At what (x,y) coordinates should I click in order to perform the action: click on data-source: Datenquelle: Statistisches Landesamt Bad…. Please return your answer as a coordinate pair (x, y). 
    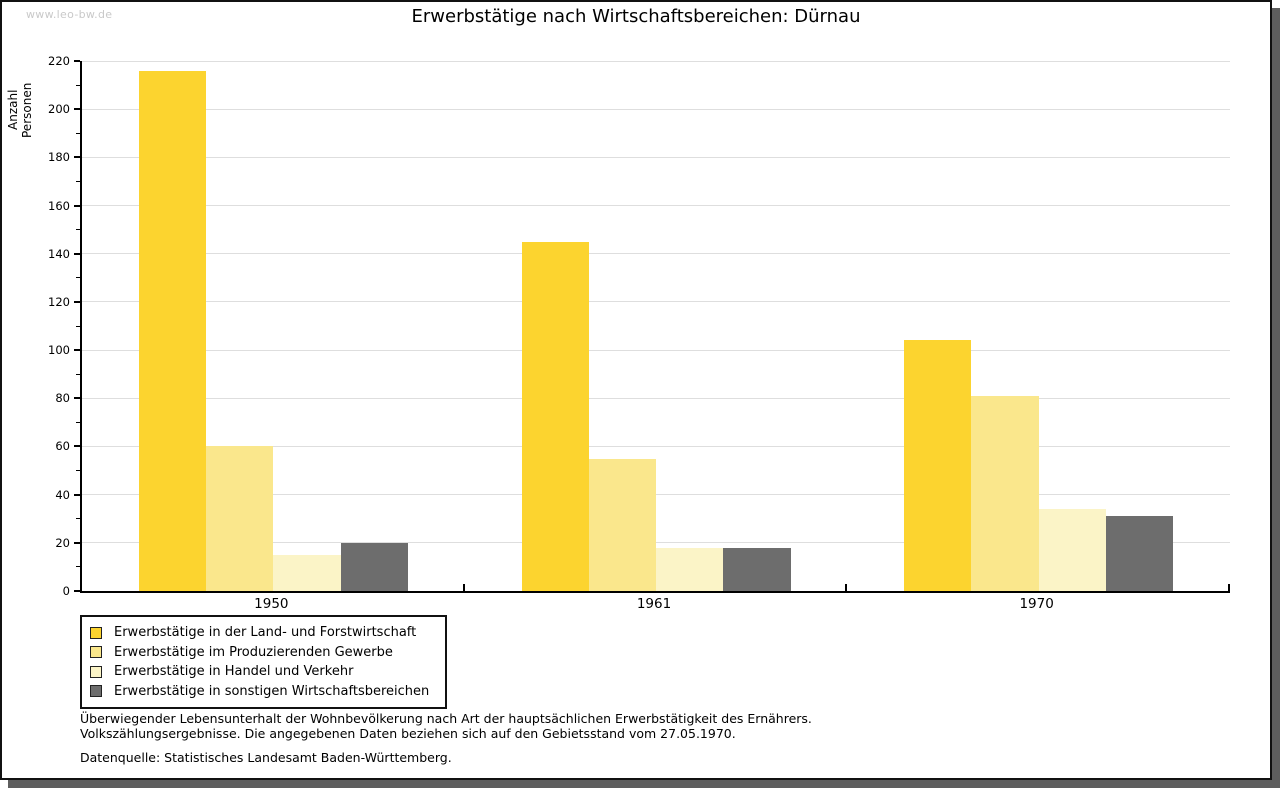
    Looking at the image, I should click on (266, 757).